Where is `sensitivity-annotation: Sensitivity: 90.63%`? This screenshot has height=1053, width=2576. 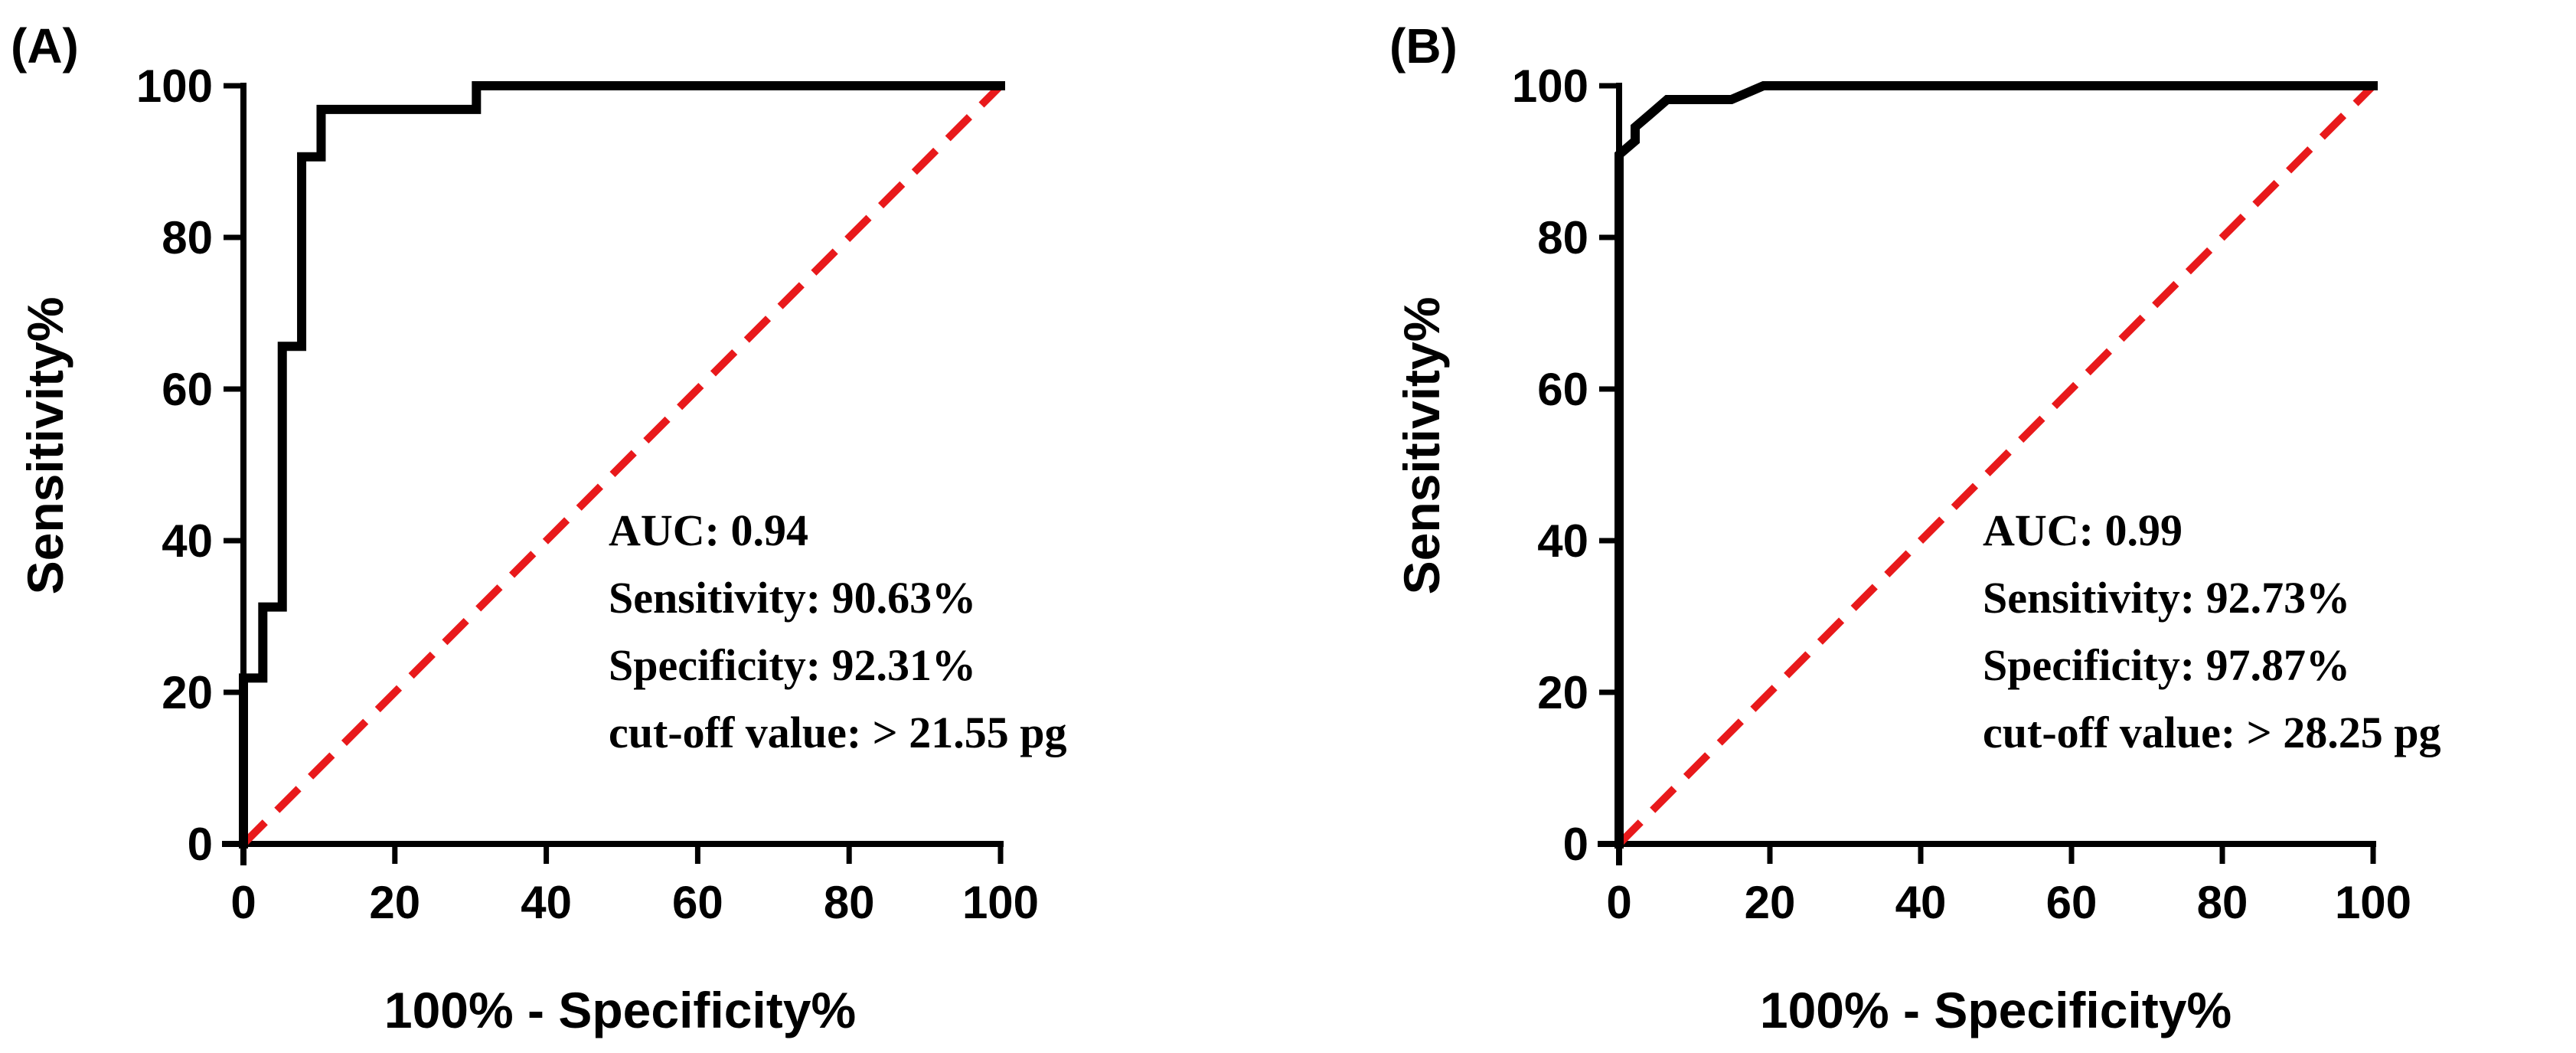
sensitivity-annotation: Sensitivity: 90.63% is located at coordinates (792, 598).